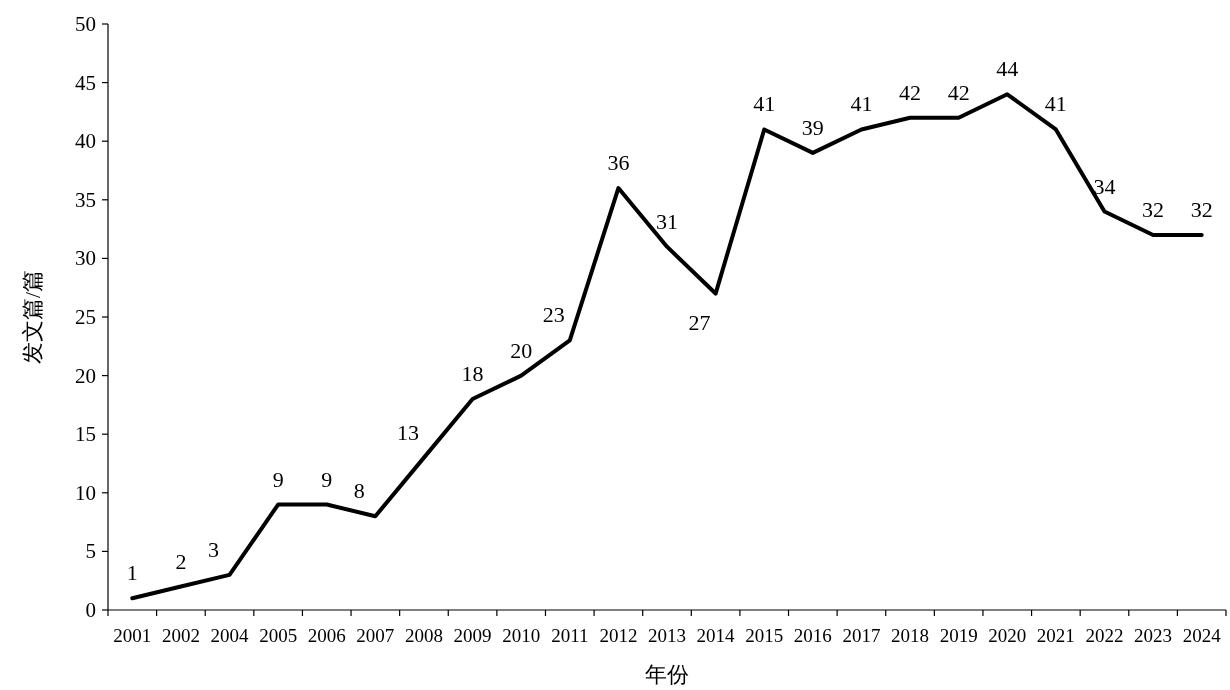 This screenshot has height=690, width=1230. Describe the element at coordinates (85, 82) in the screenshot. I see `y-tick-label: 45` at that location.